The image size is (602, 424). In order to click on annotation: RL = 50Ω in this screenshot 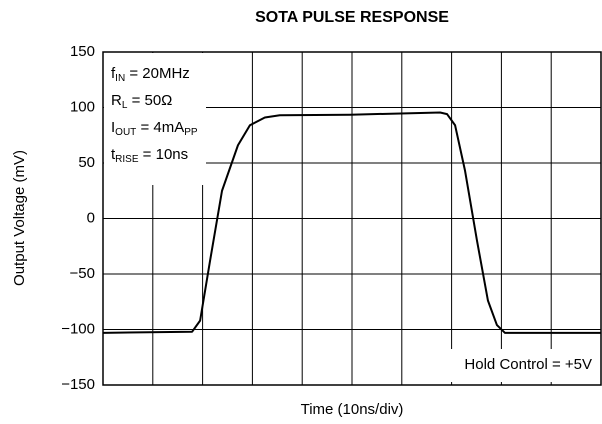, I will do `click(141, 101)`.